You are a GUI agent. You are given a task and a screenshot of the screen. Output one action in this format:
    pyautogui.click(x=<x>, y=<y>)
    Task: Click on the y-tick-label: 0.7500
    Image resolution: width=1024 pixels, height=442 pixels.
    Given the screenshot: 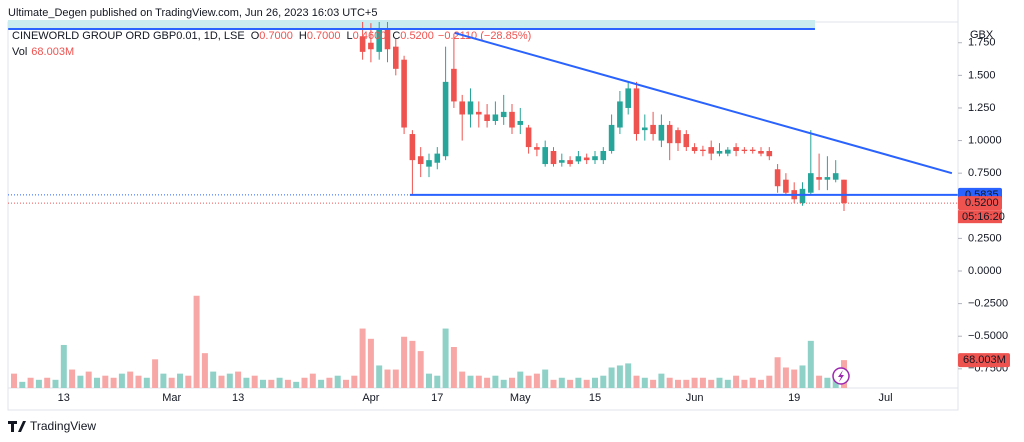 What is the action you would take?
    pyautogui.click(x=985, y=173)
    